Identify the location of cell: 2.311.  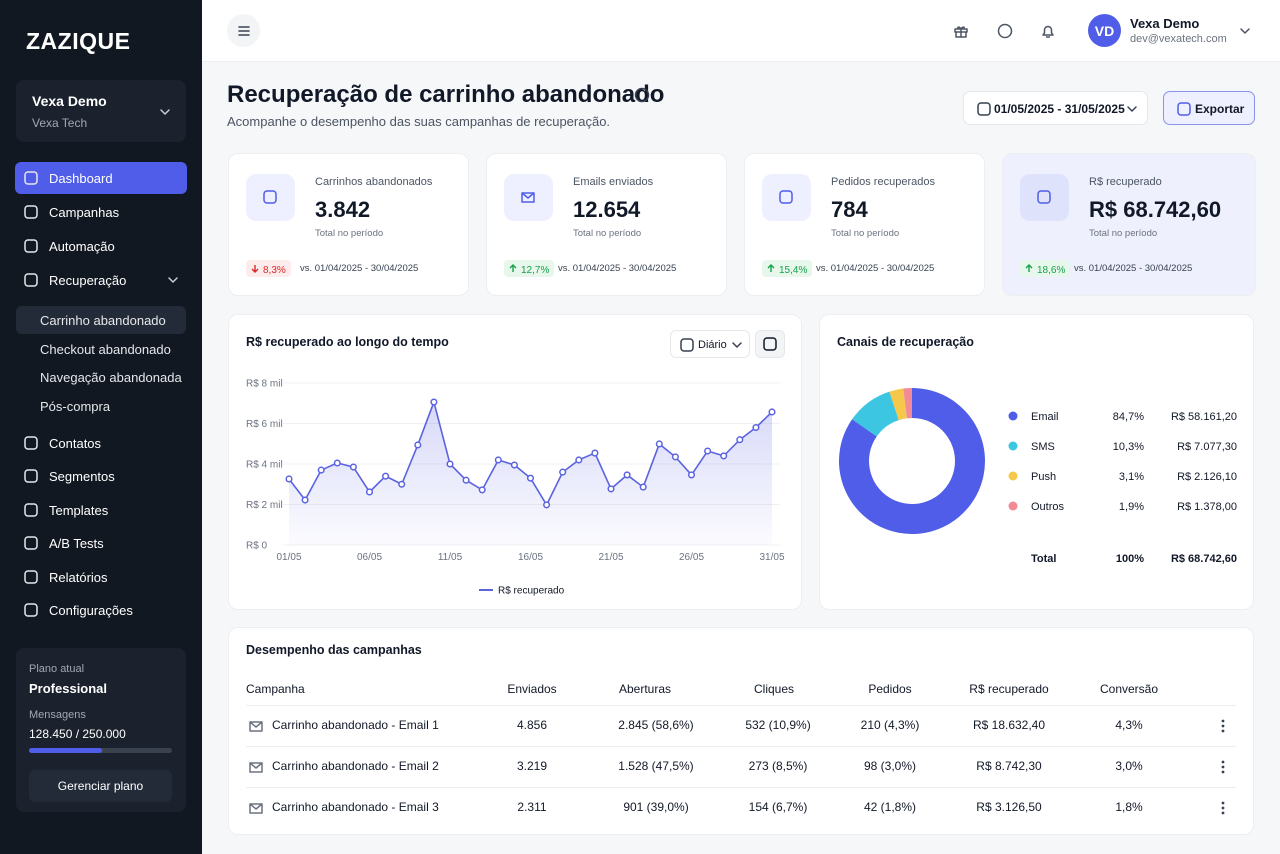
(532, 807).